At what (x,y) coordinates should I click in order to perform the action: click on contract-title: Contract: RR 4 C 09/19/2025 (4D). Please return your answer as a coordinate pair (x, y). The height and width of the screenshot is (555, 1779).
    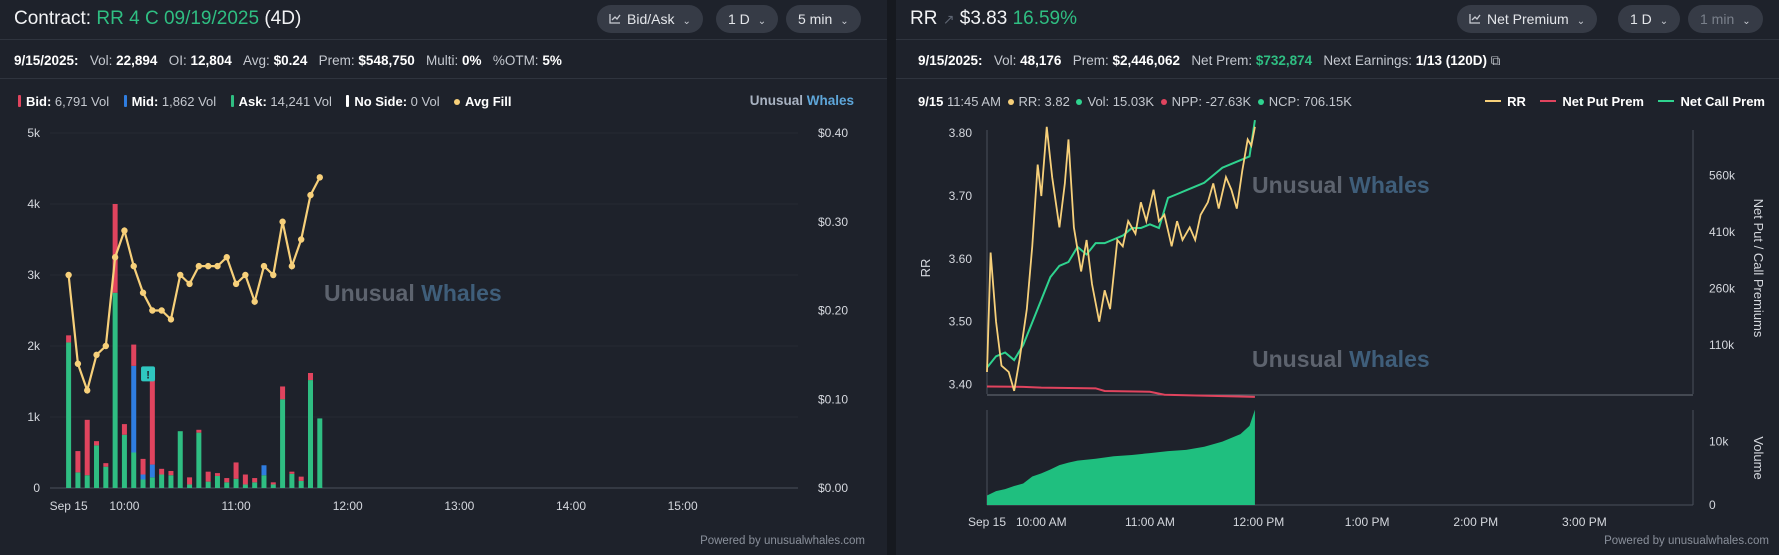
    Looking at the image, I should click on (157, 19).